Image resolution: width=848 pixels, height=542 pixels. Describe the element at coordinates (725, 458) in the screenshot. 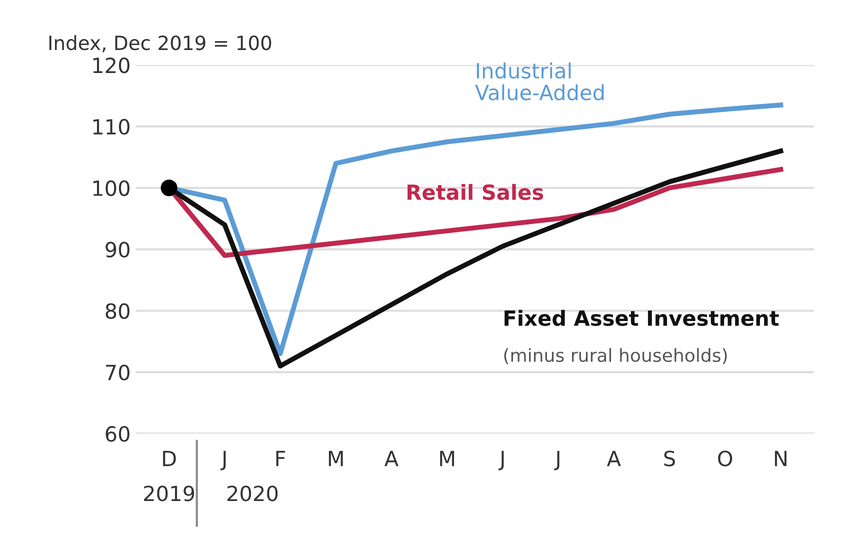

I see `x-tick-label: O` at that location.